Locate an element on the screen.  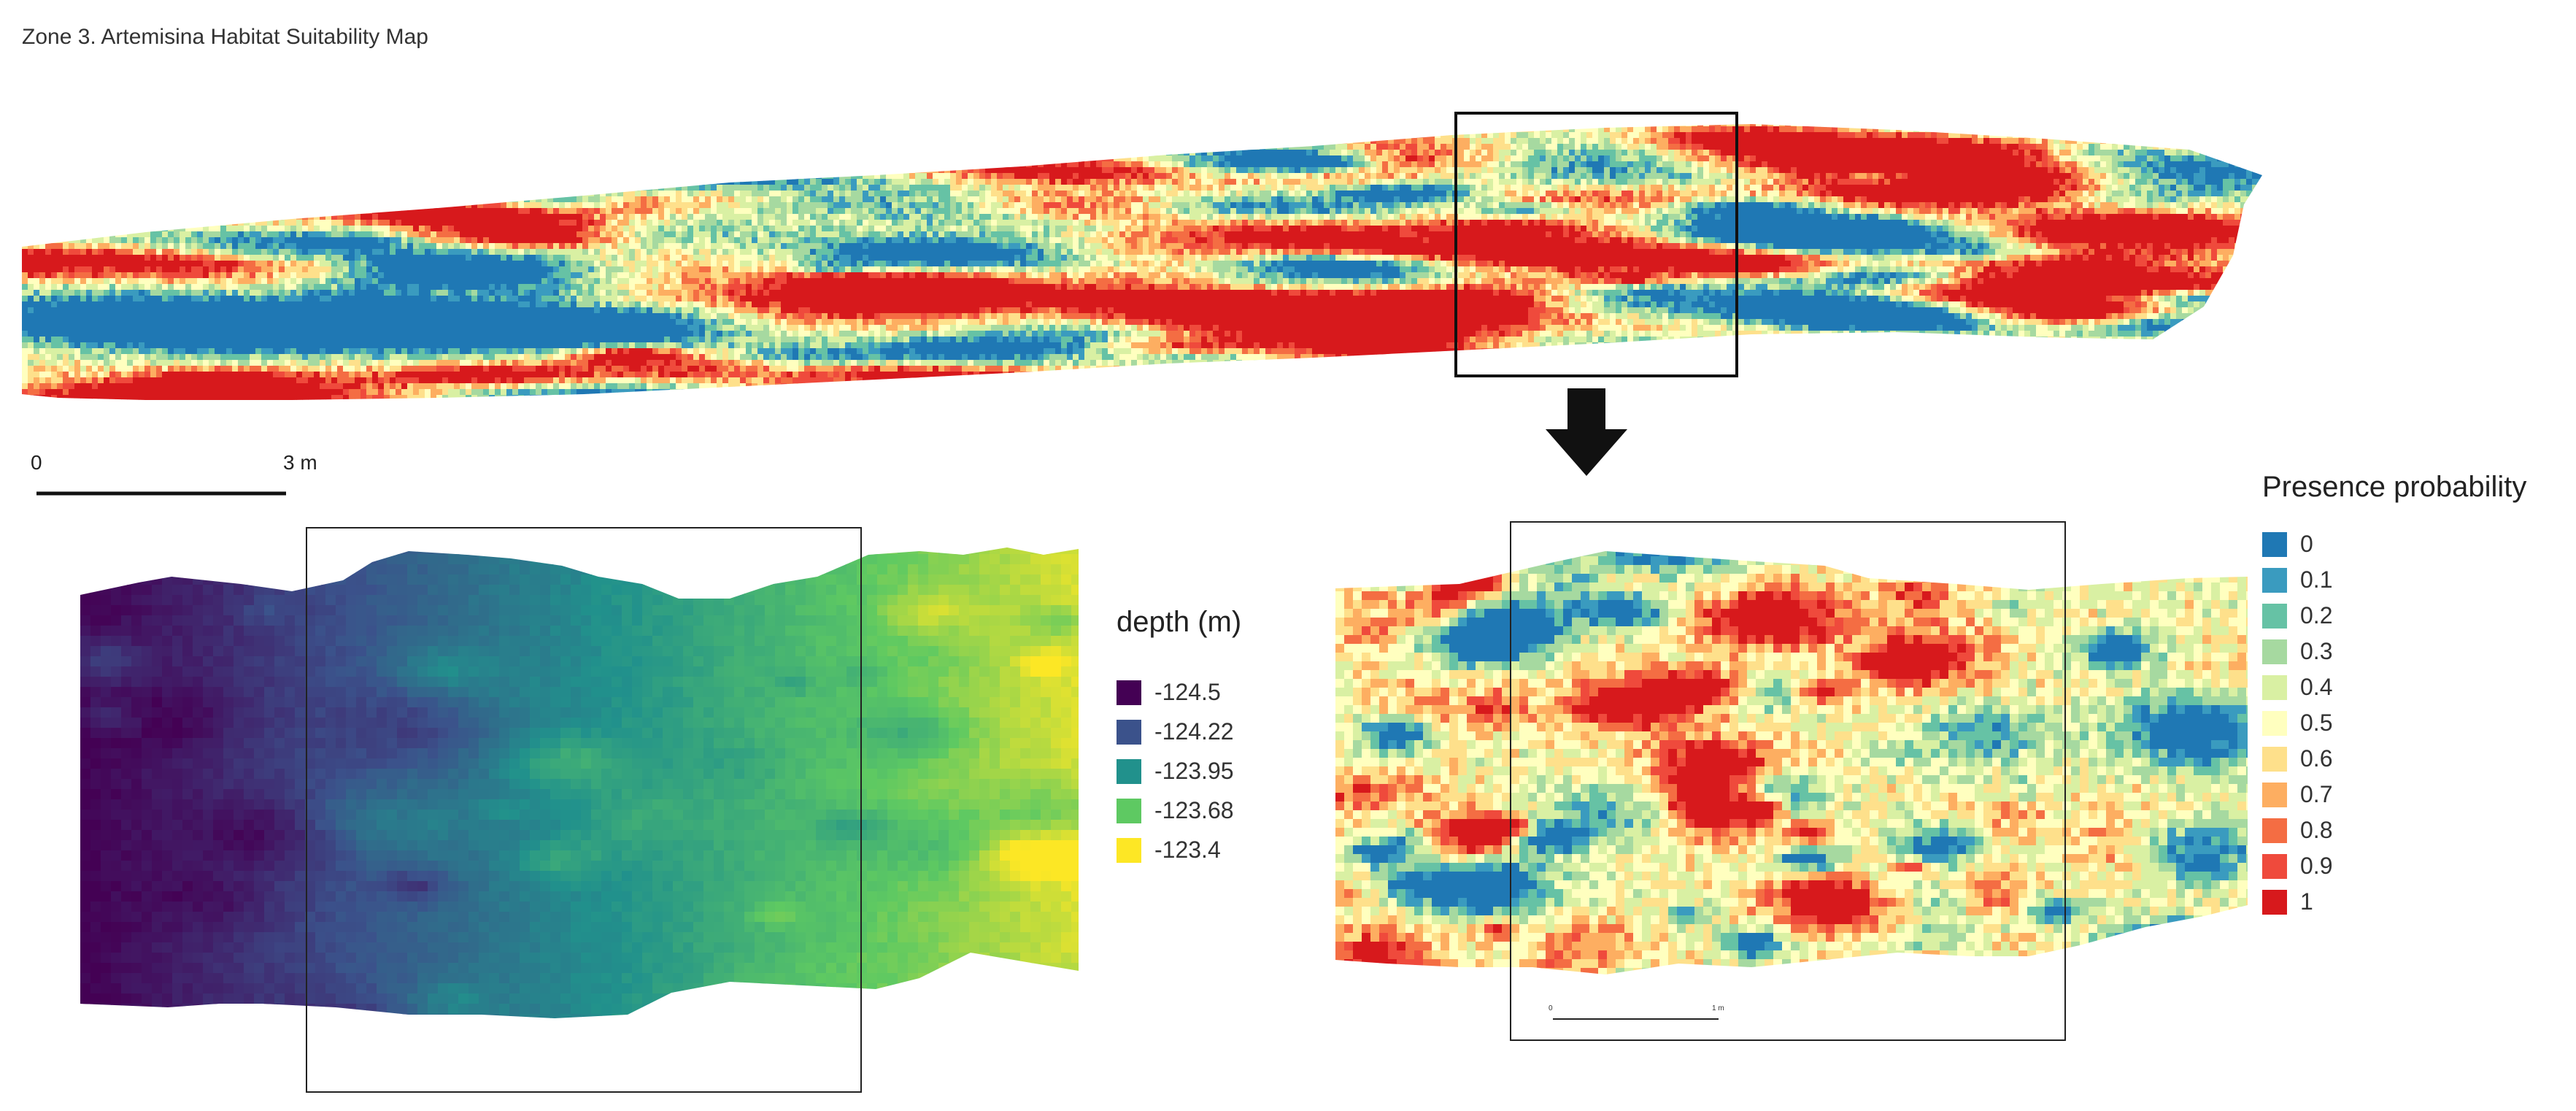
presence-legend-label: 0.8 is located at coordinates (2316, 830).